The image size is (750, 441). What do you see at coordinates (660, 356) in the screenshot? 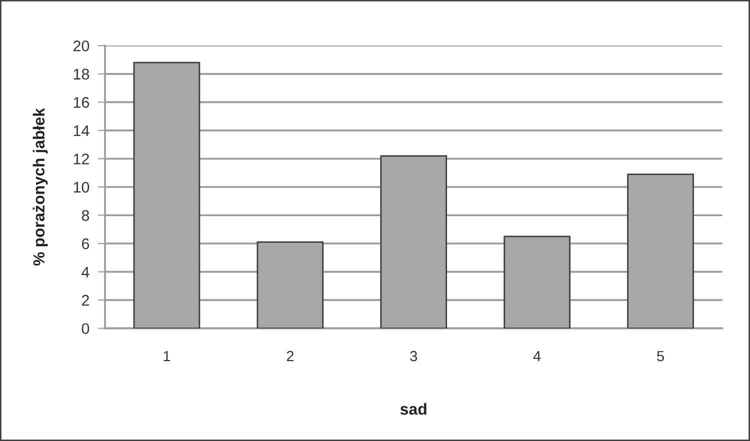
I see `x-tick-label: 5` at bounding box center [660, 356].